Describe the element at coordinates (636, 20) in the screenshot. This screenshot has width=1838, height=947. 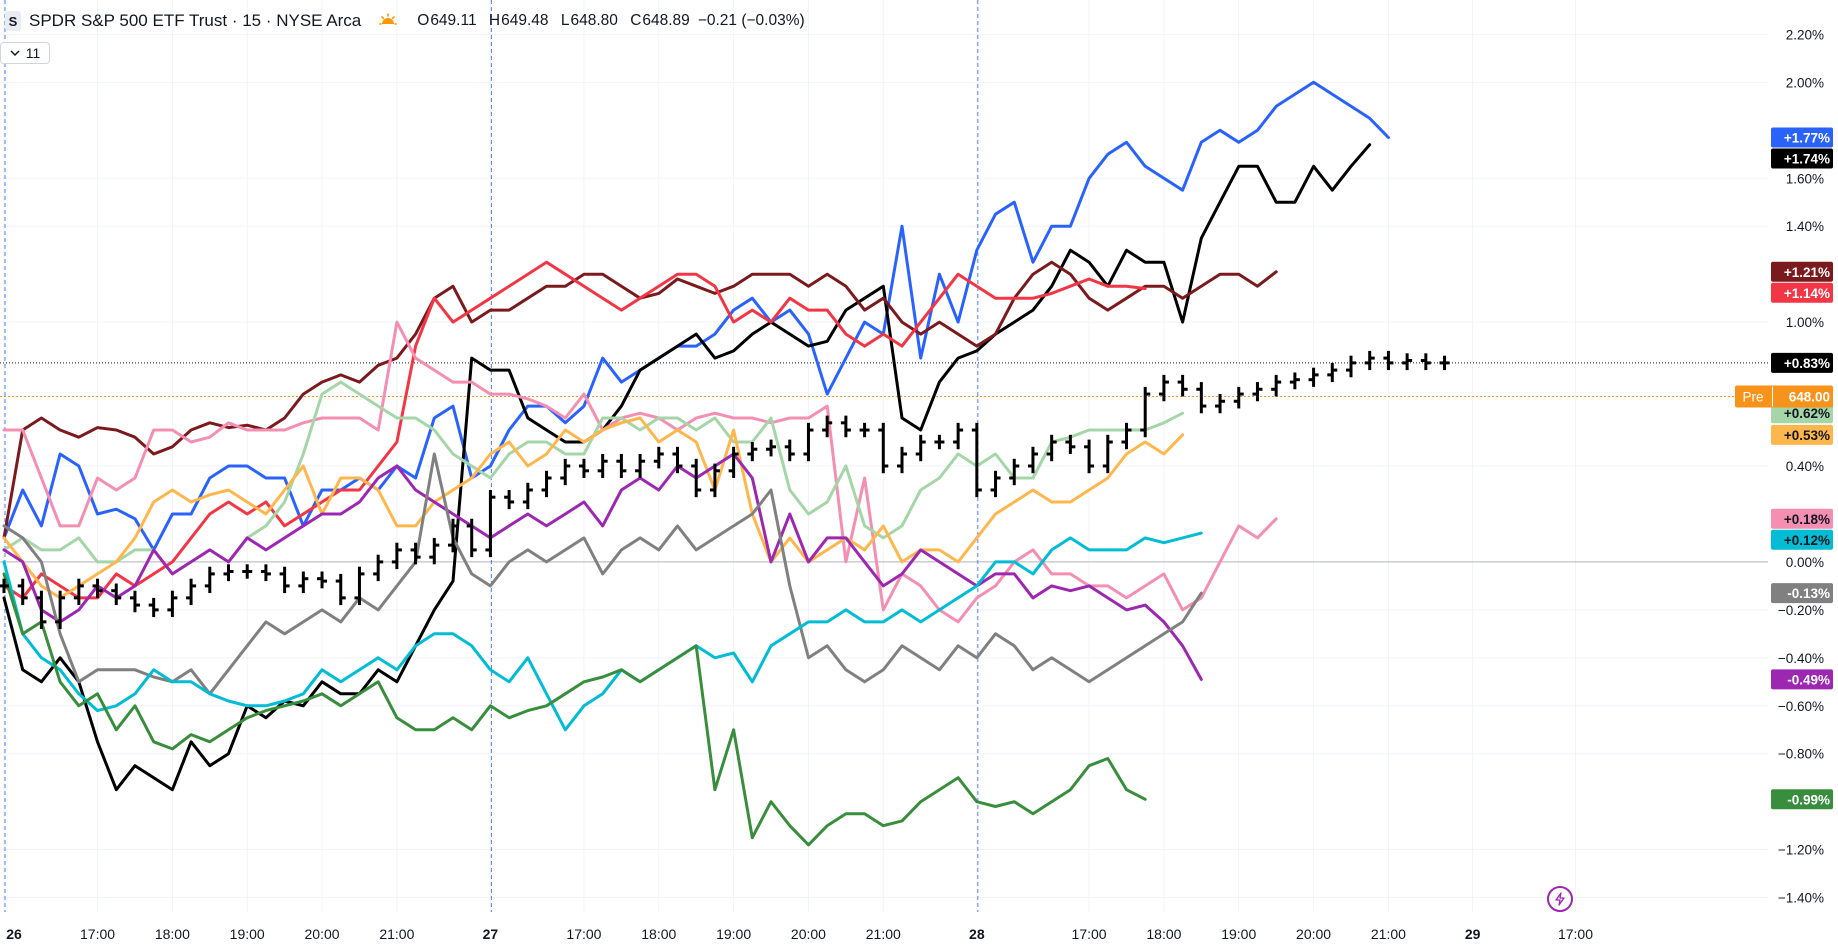
I see `ohlc-close-key: C` at that location.